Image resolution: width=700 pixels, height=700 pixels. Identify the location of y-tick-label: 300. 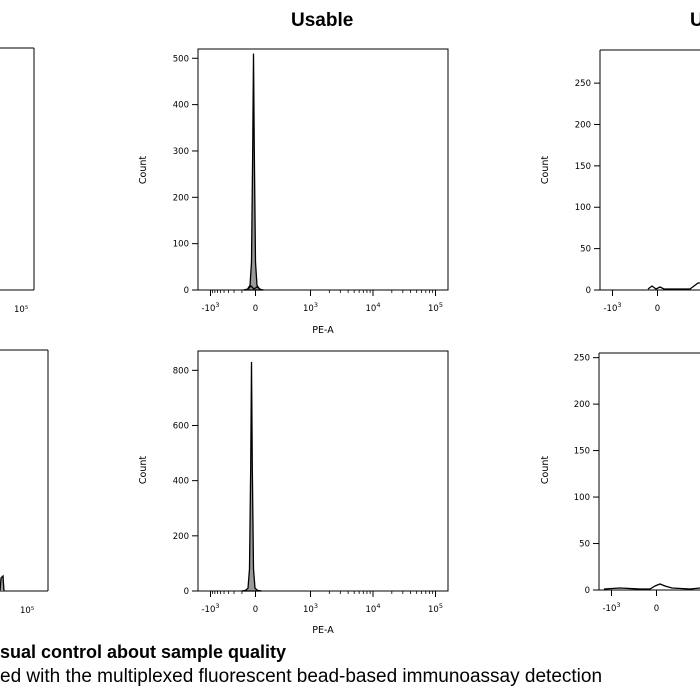
(181, 152).